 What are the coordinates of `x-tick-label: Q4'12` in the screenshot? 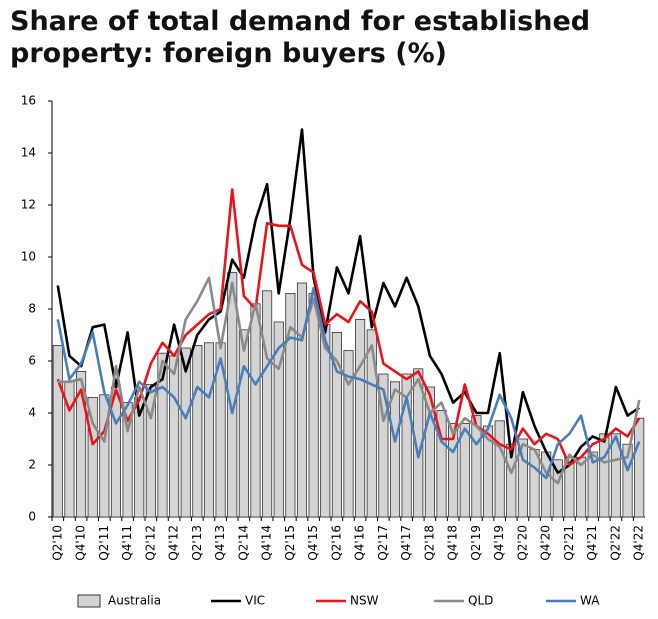 It's located at (174, 543).